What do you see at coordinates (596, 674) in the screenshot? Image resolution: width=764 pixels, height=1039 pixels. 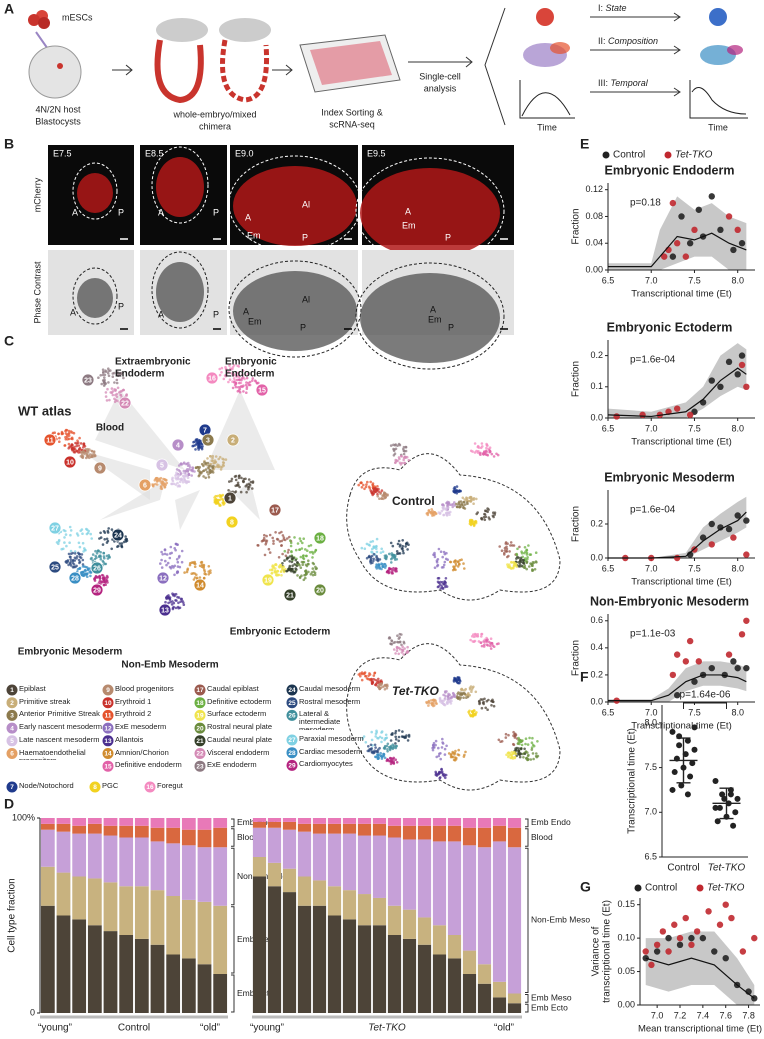 I see `y-tick-label: 0.2` at bounding box center [596, 674].